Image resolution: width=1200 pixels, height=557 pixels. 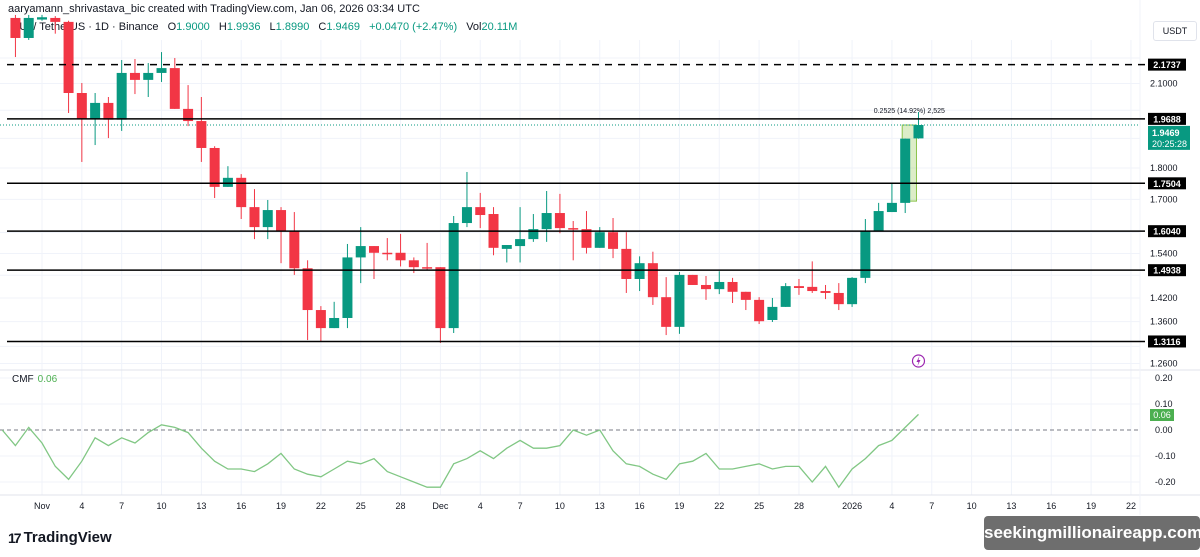 What do you see at coordinates (343, 27) in the screenshot?
I see `close-value: 1.9469` at bounding box center [343, 27].